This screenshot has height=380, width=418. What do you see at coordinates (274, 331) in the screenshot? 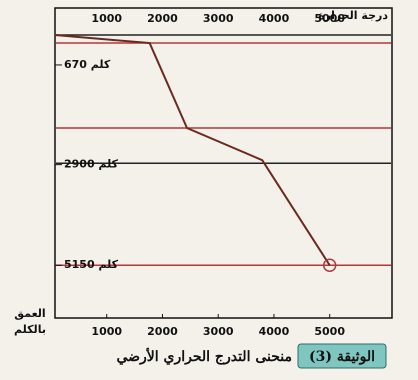
I see `x-tick-label-bottom: 4000` at bounding box center [274, 331].